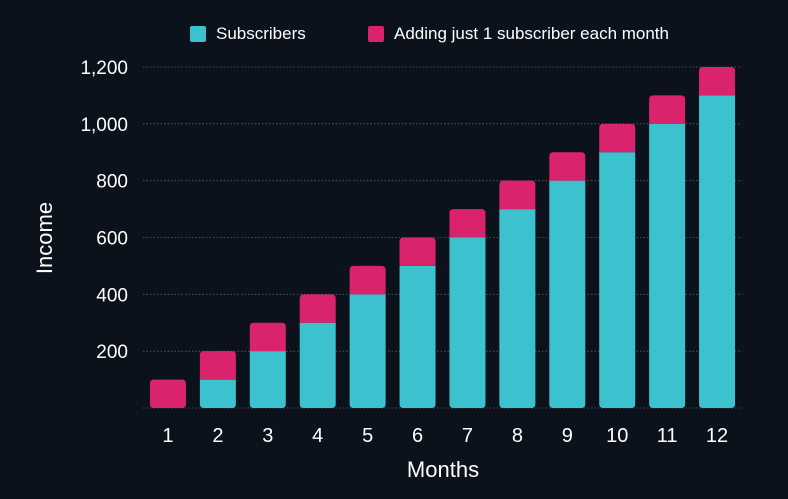 The image size is (788, 499). I want to click on y-tick-label: 1,000, so click(104, 125).